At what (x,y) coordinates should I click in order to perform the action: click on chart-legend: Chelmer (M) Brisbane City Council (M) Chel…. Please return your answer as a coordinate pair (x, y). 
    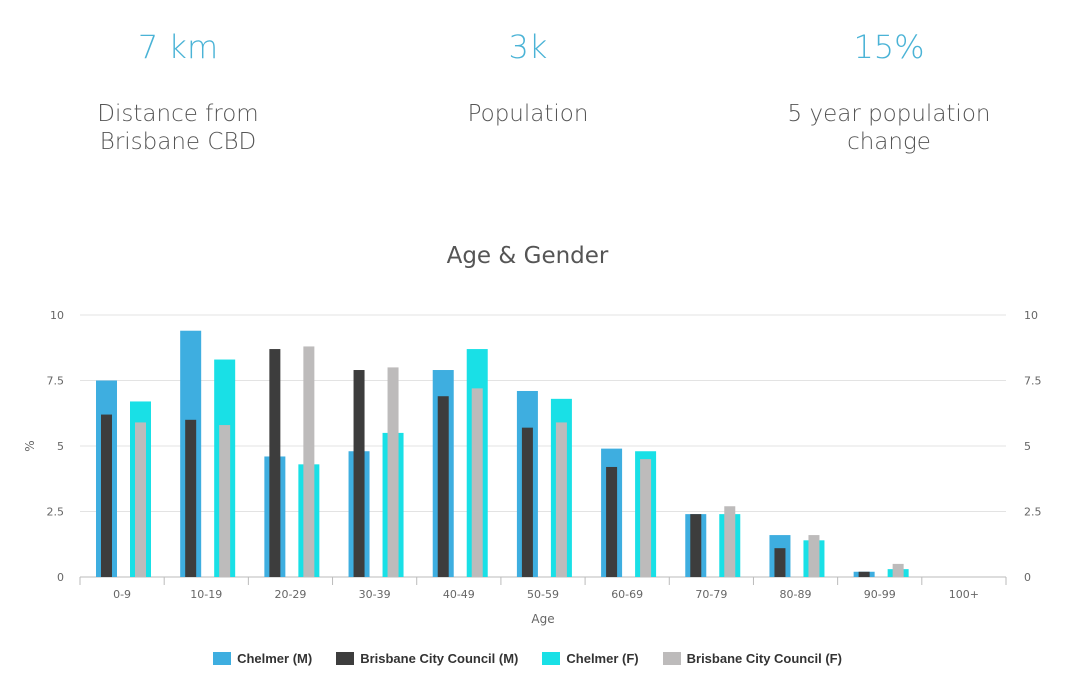
    Looking at the image, I should click on (527, 658).